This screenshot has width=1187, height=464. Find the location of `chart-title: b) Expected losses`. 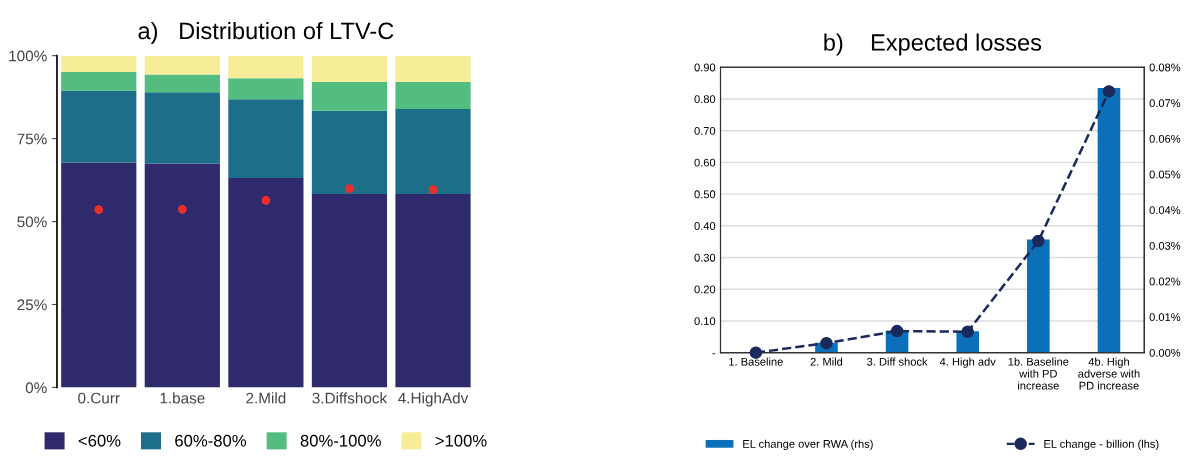

chart-title: b) Expected losses is located at coordinates (933, 44).